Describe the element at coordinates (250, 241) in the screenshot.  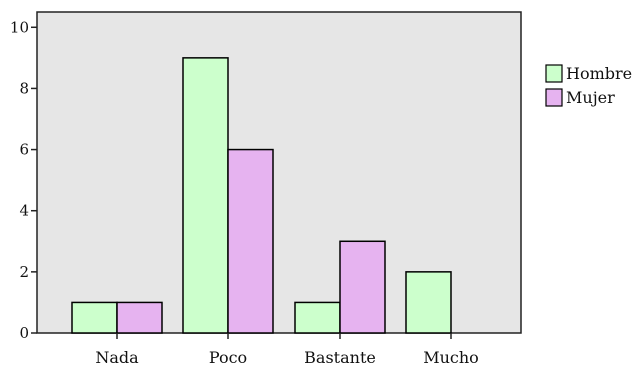
I see `bar-mujer-poco` at that location.